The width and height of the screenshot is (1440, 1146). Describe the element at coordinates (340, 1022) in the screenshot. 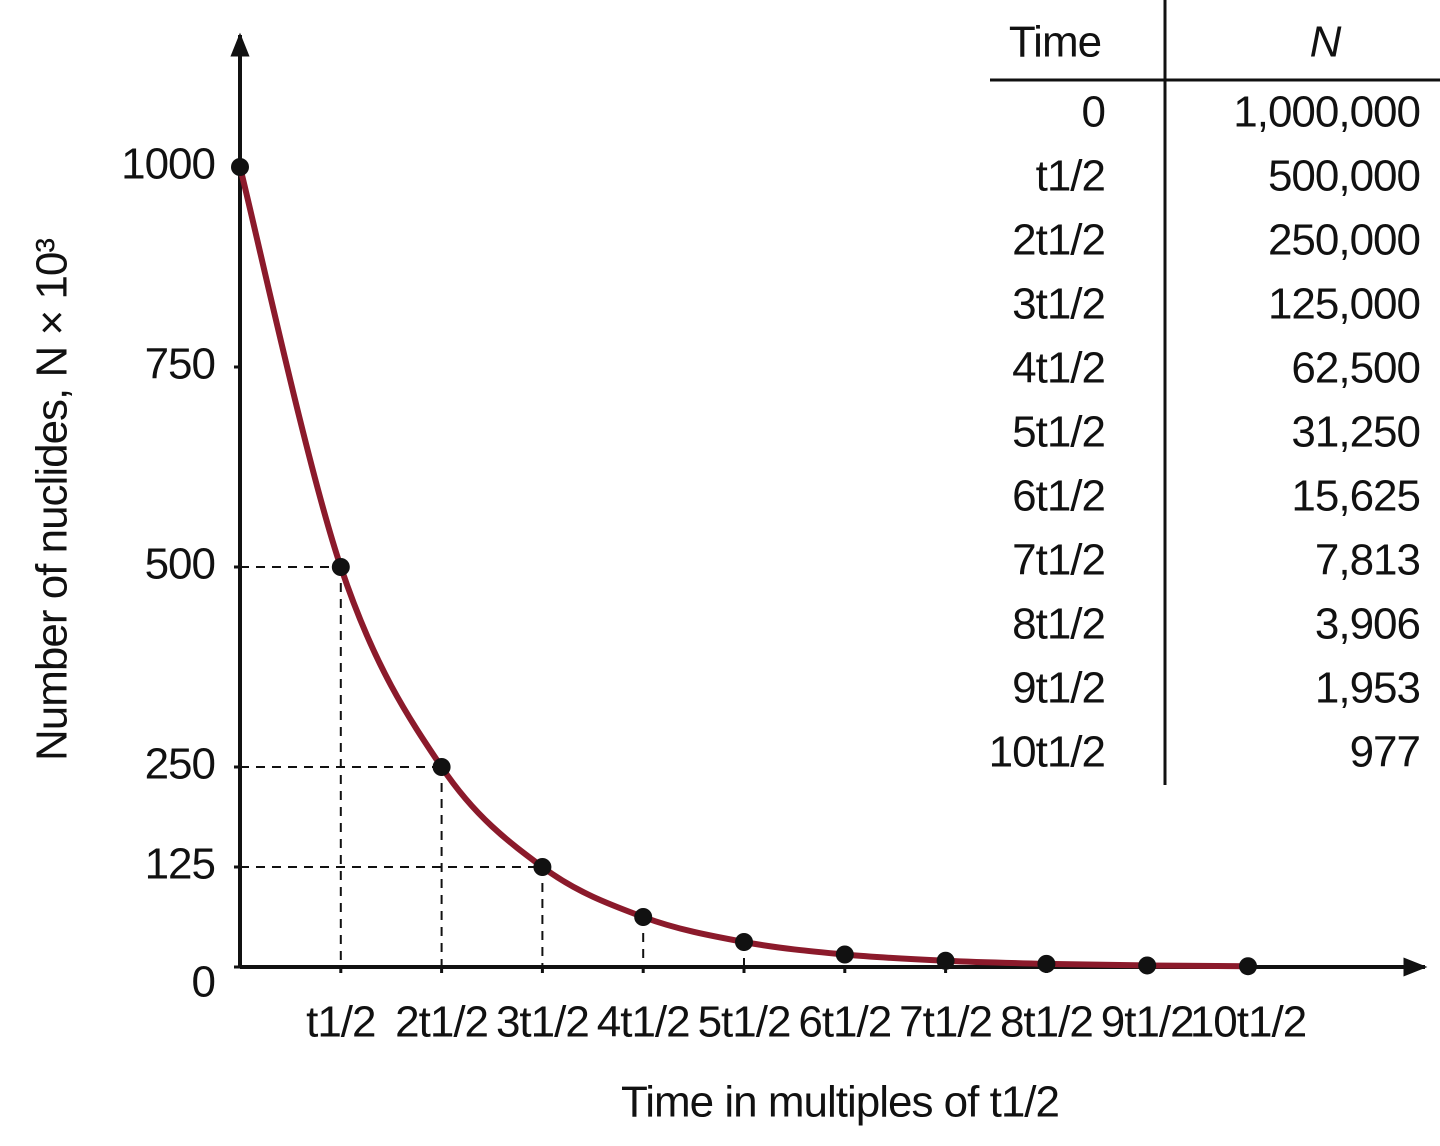

I see `x-tick-label: t1/2` at that location.